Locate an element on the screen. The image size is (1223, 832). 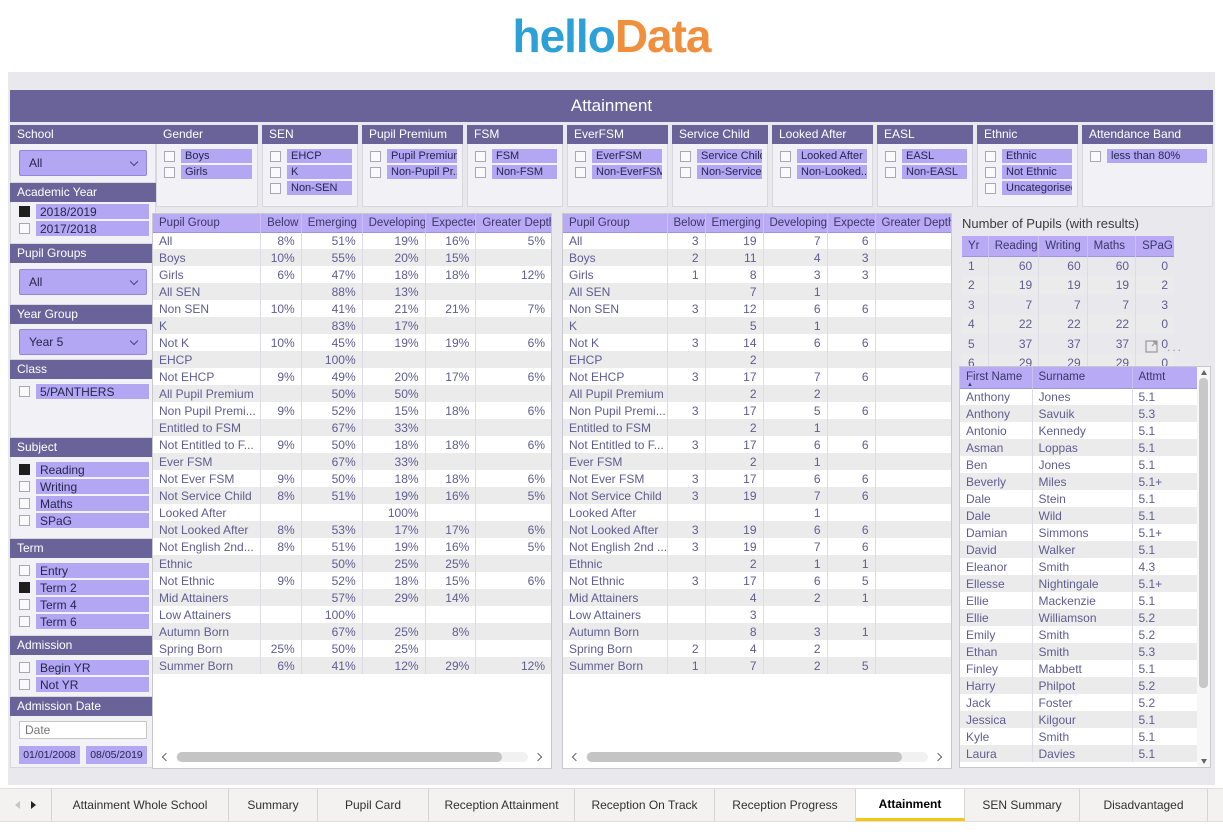
table-row: Jack Foster 5.2 is located at coordinates (1078, 702).